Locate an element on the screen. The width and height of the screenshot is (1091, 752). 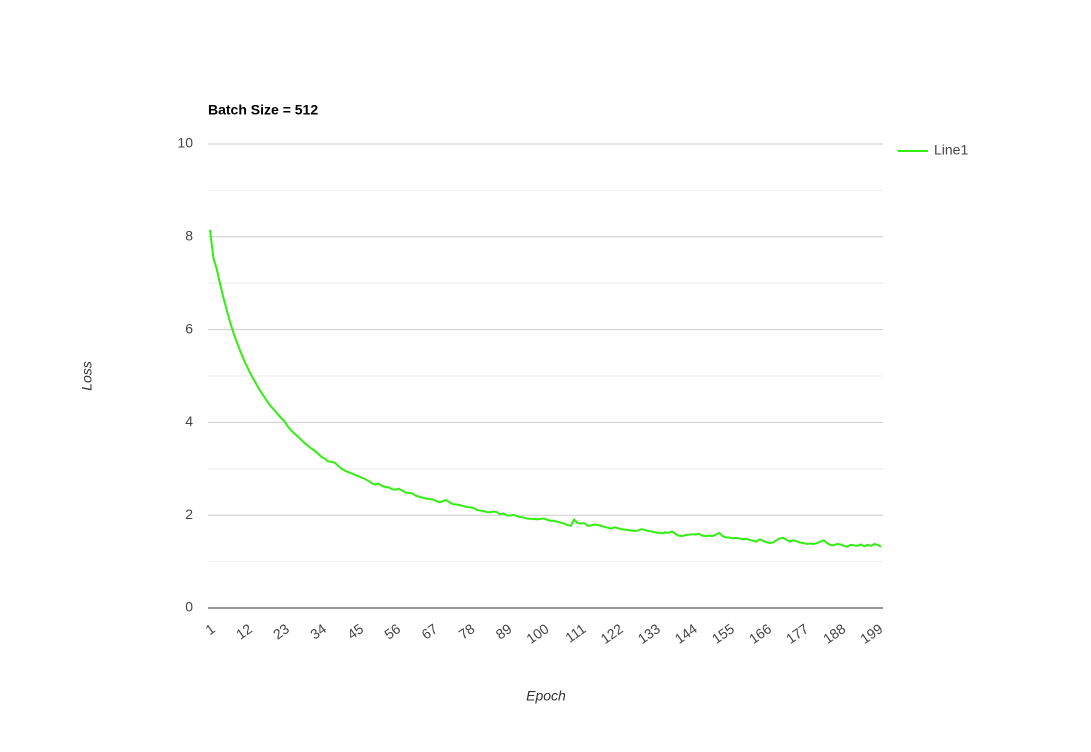
x-tick-label: 23 is located at coordinates (281, 631).